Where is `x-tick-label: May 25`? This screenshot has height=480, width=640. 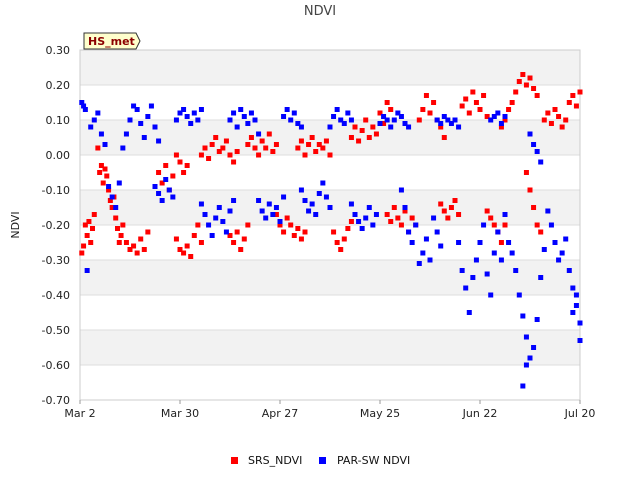
x-tick-label: May 25 is located at coordinates (380, 413).